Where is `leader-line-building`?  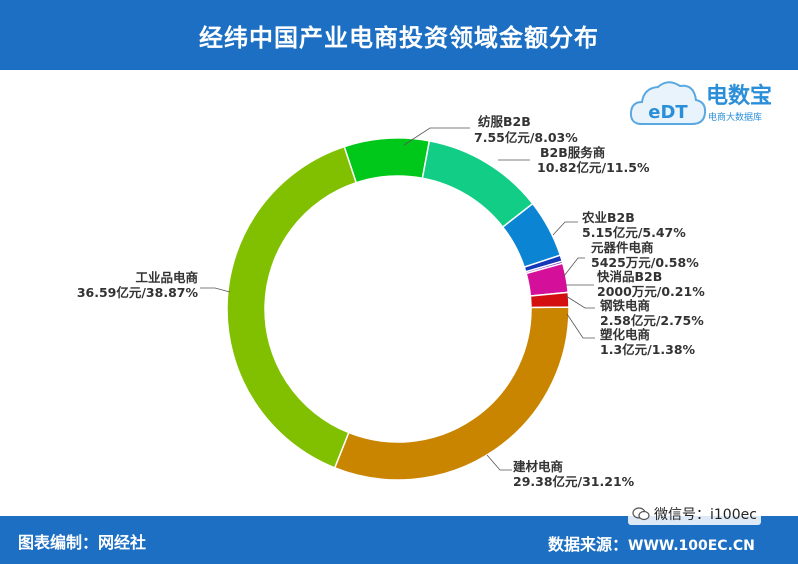
leader-line-building is located at coordinates (499, 462).